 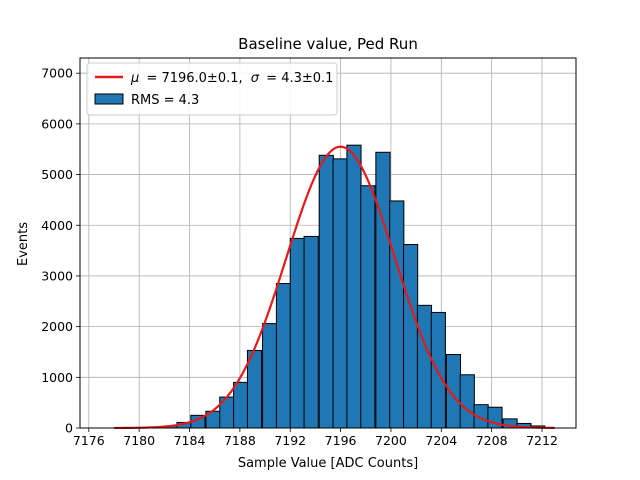 I want to click on x-tick-label: 7204, so click(x=441, y=440).